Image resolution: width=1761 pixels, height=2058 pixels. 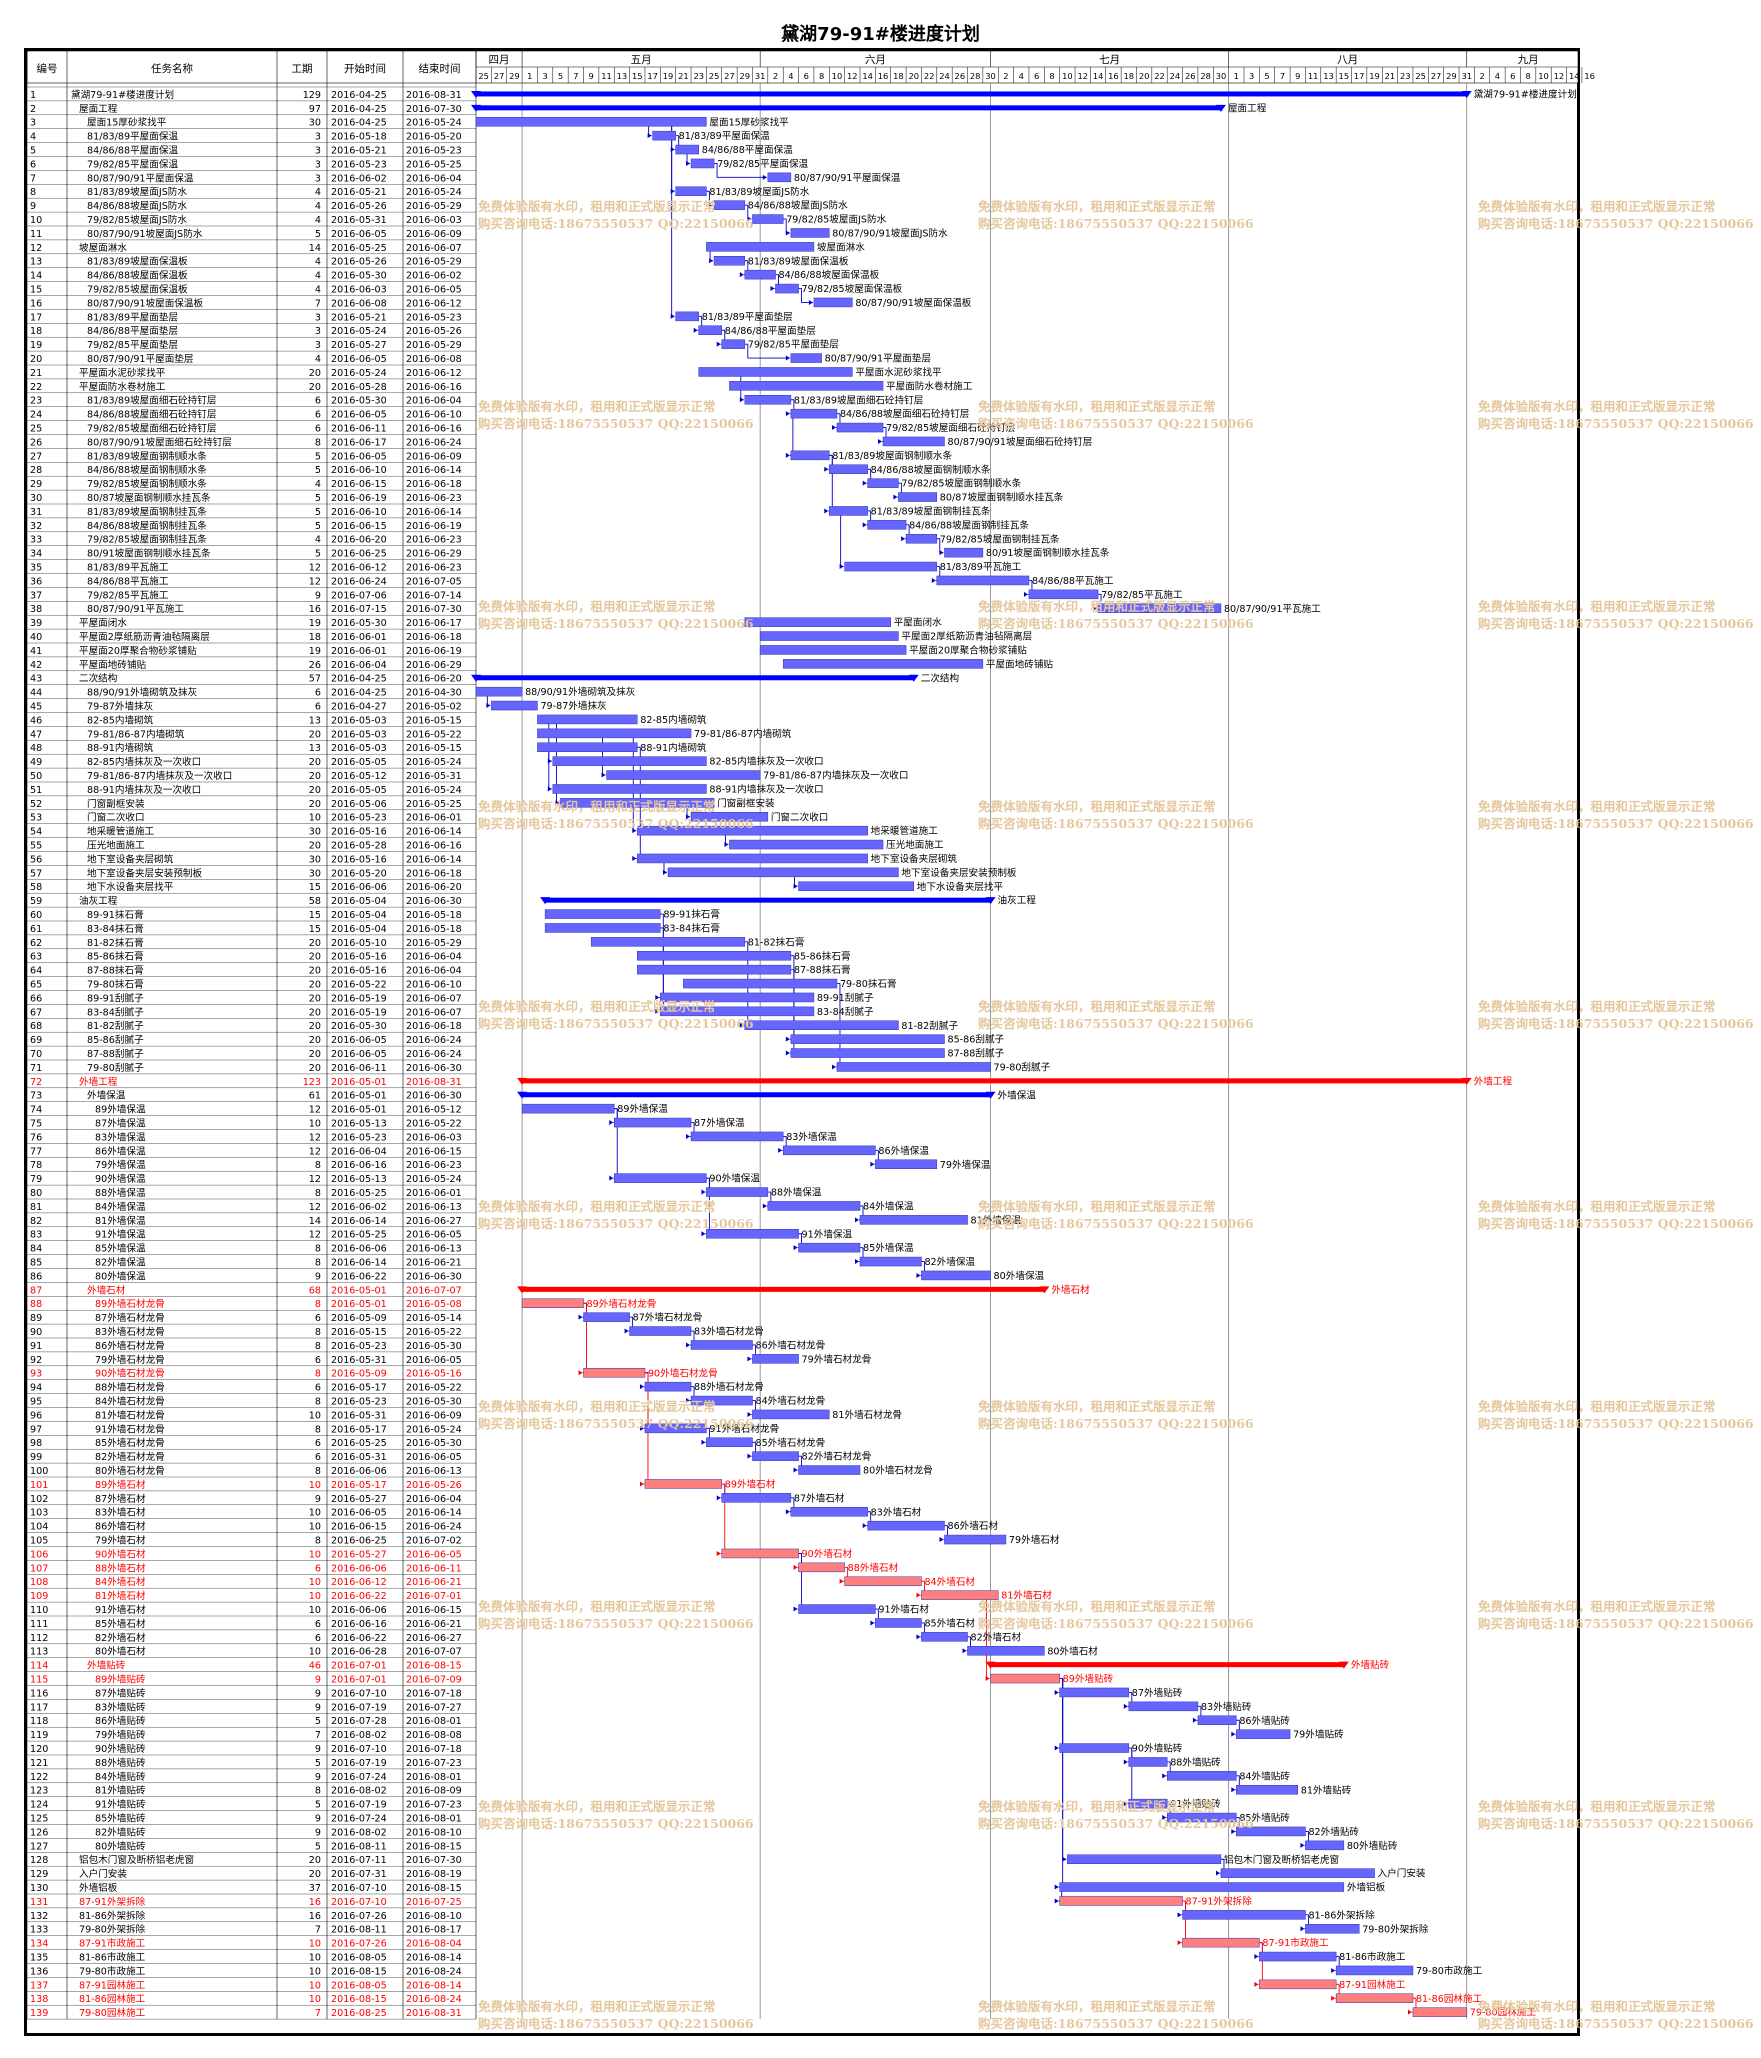 I want to click on task-duration: 30, so click(x=315, y=859).